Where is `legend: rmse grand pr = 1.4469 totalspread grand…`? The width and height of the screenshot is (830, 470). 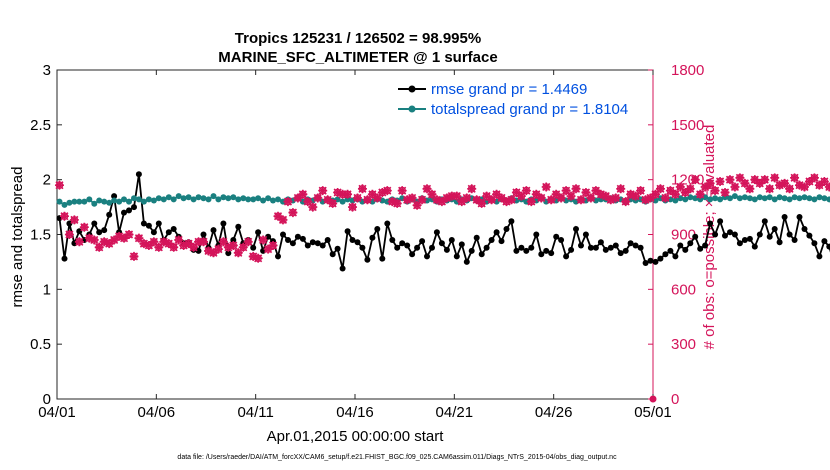
legend: rmse grand pr = 1.4469 totalspread grand… is located at coordinates (520, 98).